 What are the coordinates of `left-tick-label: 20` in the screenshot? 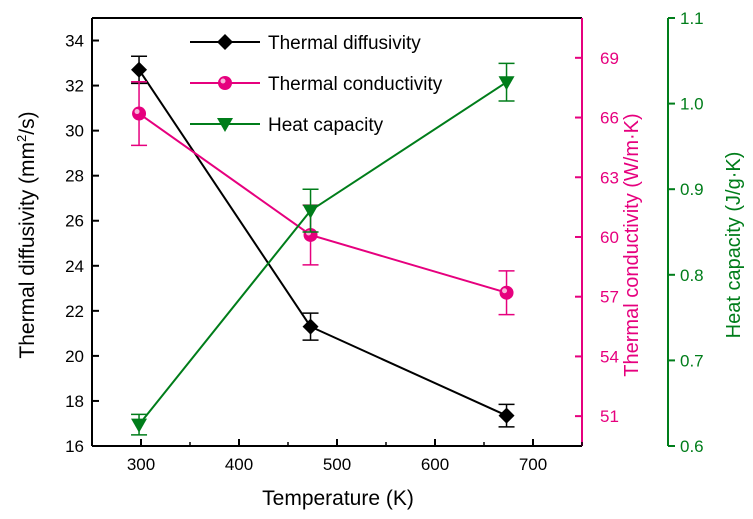 It's located at (74, 356).